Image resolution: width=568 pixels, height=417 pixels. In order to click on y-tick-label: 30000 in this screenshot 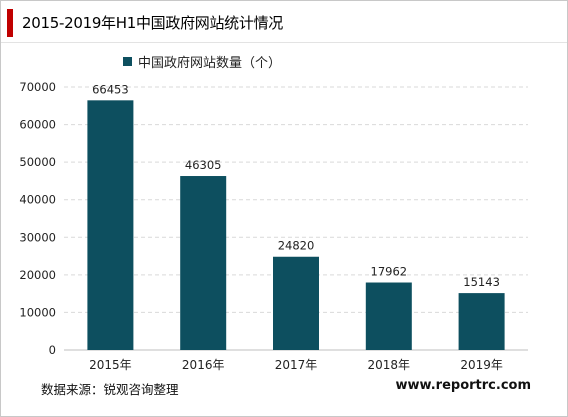, I will do `click(37, 237)`.